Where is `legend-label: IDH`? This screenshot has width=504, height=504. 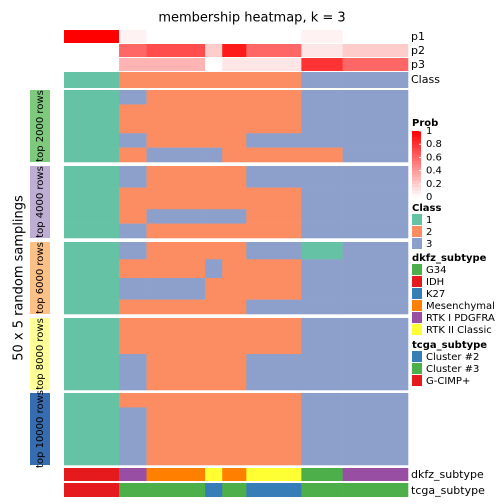 legend-label: IDH is located at coordinates (435, 282).